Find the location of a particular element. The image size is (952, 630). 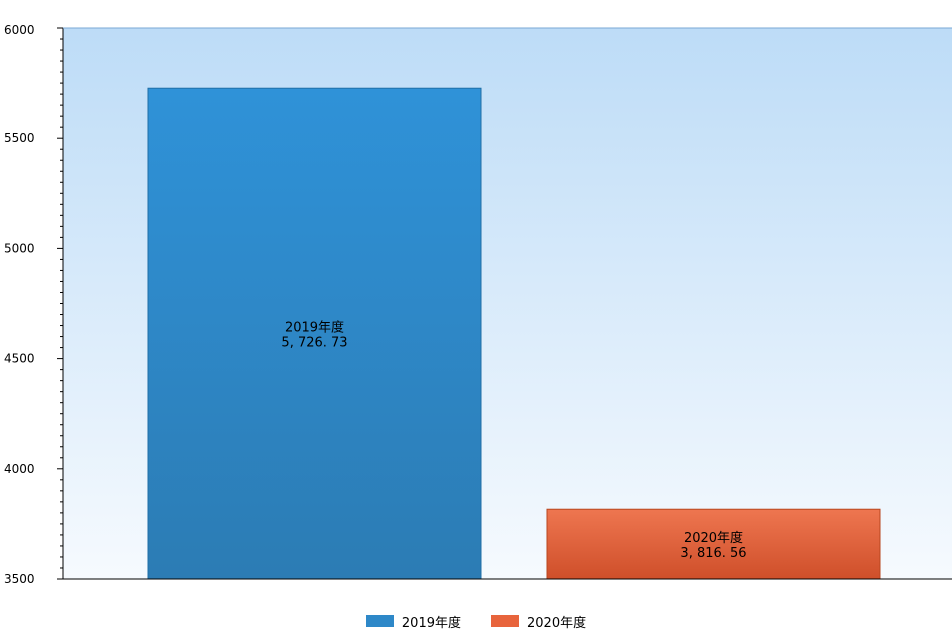

y-tick-label: 3500 is located at coordinates (19, 579).